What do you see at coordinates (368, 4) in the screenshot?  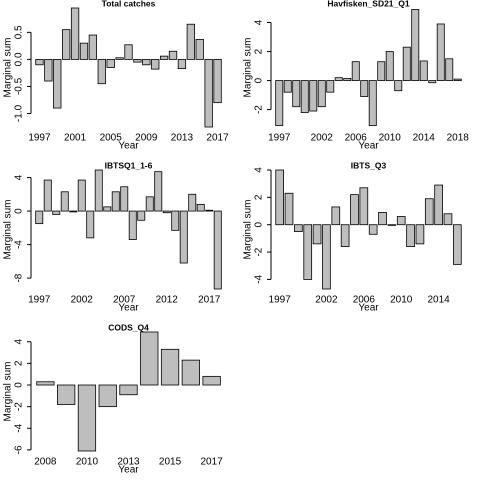 I see `chart-title: Havfisken_SD21_Q1` at bounding box center [368, 4].